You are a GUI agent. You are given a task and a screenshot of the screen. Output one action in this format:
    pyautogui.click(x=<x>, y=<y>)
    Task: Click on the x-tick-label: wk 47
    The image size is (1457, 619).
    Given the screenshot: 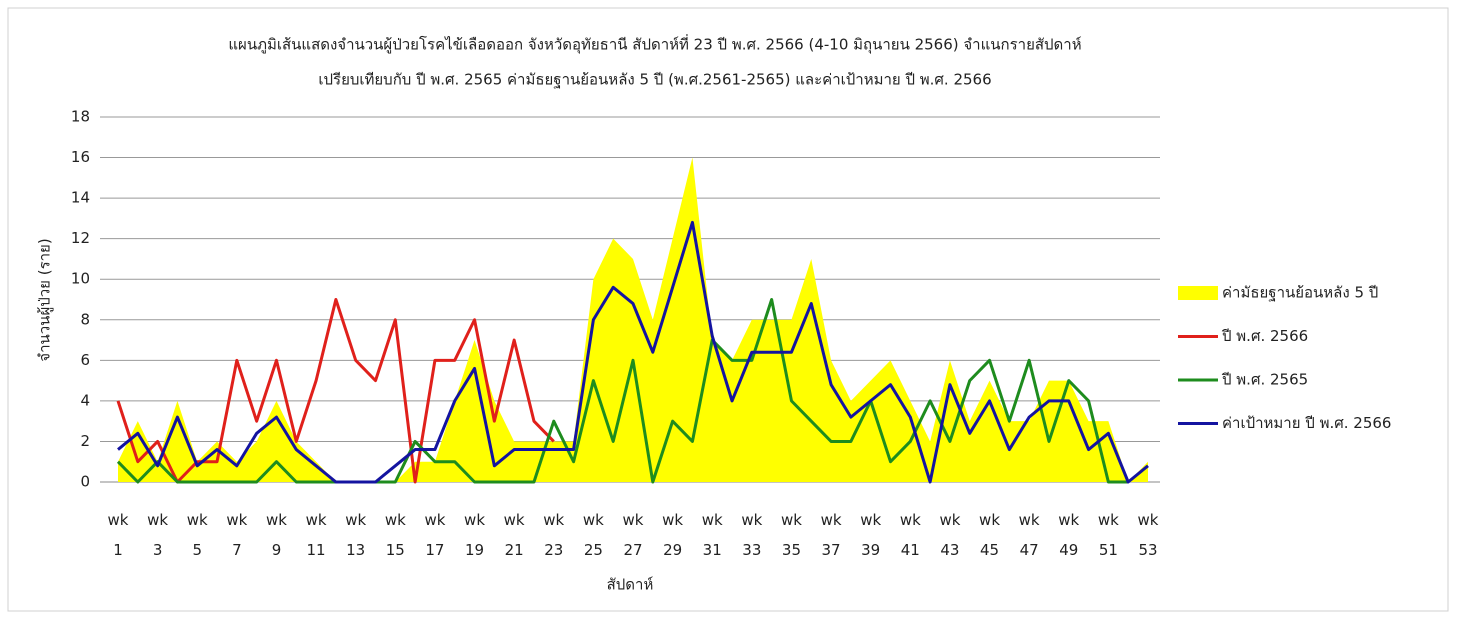 What is the action you would take?
    pyautogui.click(x=1029, y=535)
    